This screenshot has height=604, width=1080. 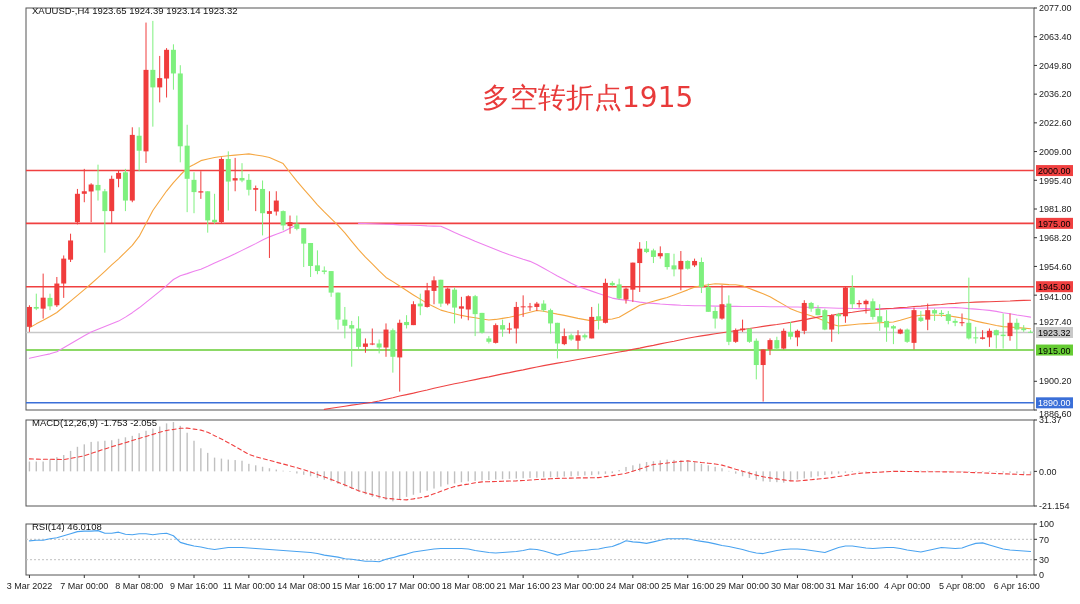 I want to click on line-series, so click(x=530, y=464).